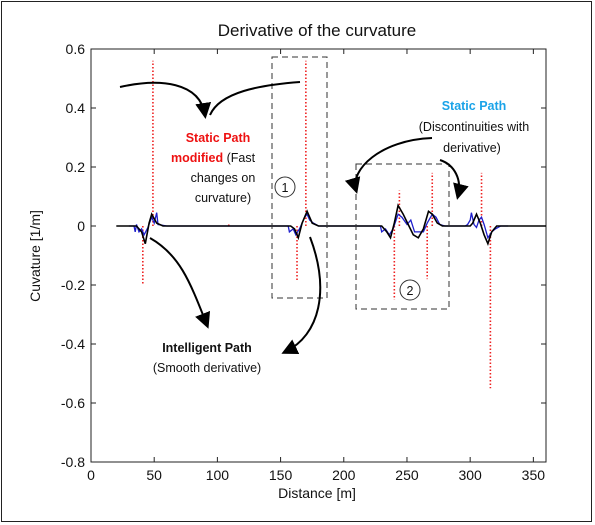 This screenshot has width=595, height=525. What do you see at coordinates (73, 285) in the screenshot?
I see `y-tick-label: -0.2` at bounding box center [73, 285].